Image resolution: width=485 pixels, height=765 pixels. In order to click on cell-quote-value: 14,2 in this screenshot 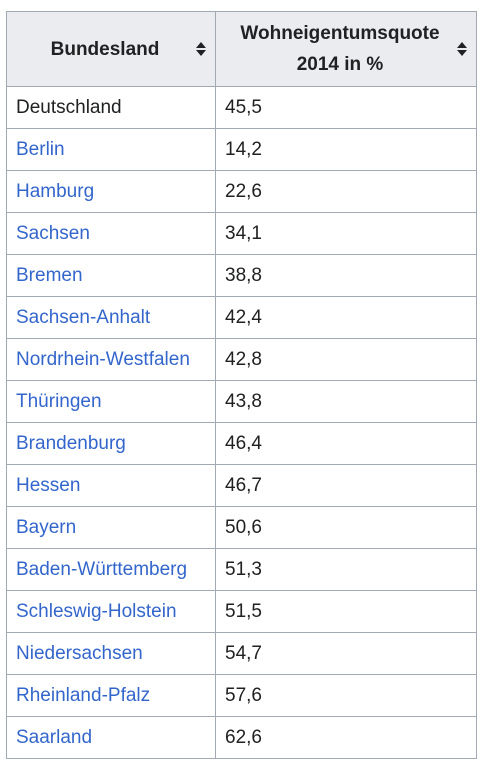, I will do `click(346, 149)`.